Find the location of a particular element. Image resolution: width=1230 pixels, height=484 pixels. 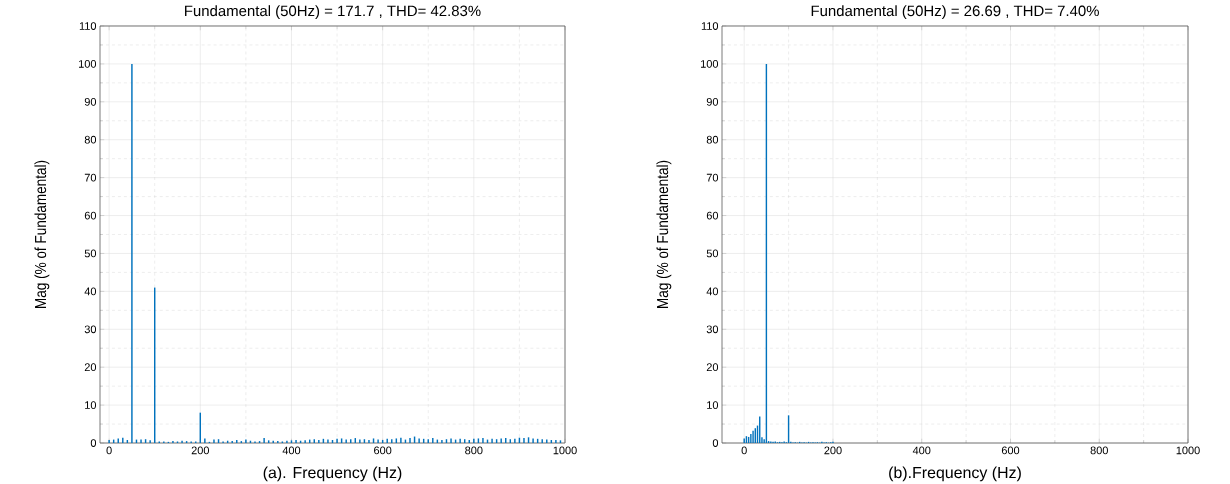

x-axis-title: (b).Frequency (Hz) is located at coordinates (955, 474).